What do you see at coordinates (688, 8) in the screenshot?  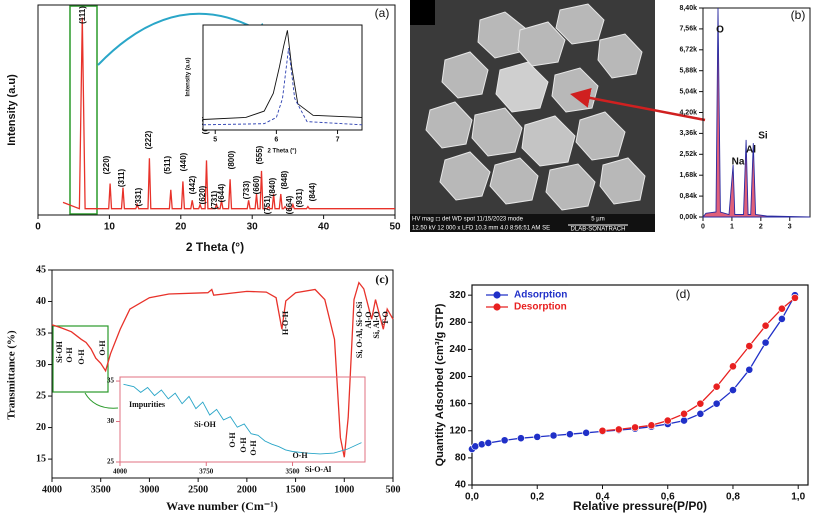 I see `y-tick-label: 8,40k` at bounding box center [688, 8].